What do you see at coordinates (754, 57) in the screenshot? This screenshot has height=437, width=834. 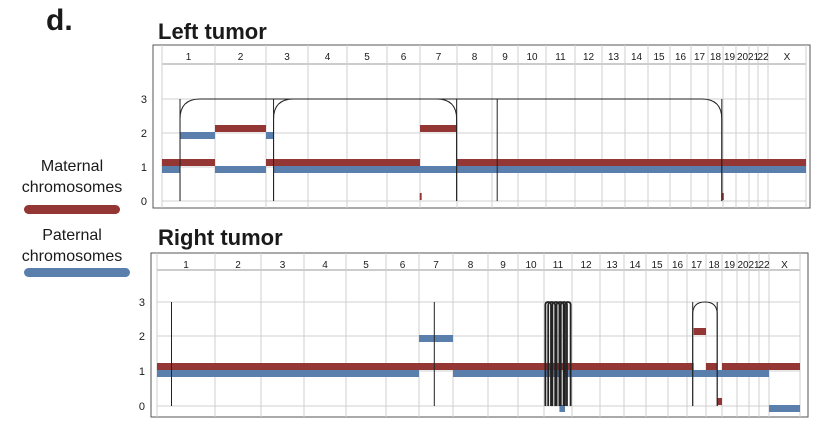 I see `chrom-label-21: 21` at bounding box center [754, 57].